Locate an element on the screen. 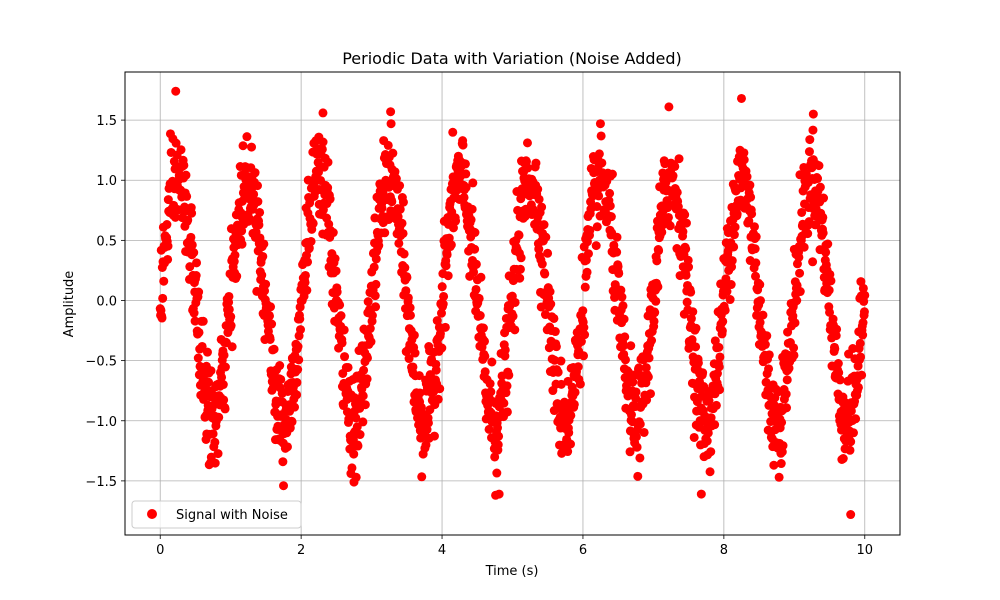  legend-box is located at coordinates (216, 514).